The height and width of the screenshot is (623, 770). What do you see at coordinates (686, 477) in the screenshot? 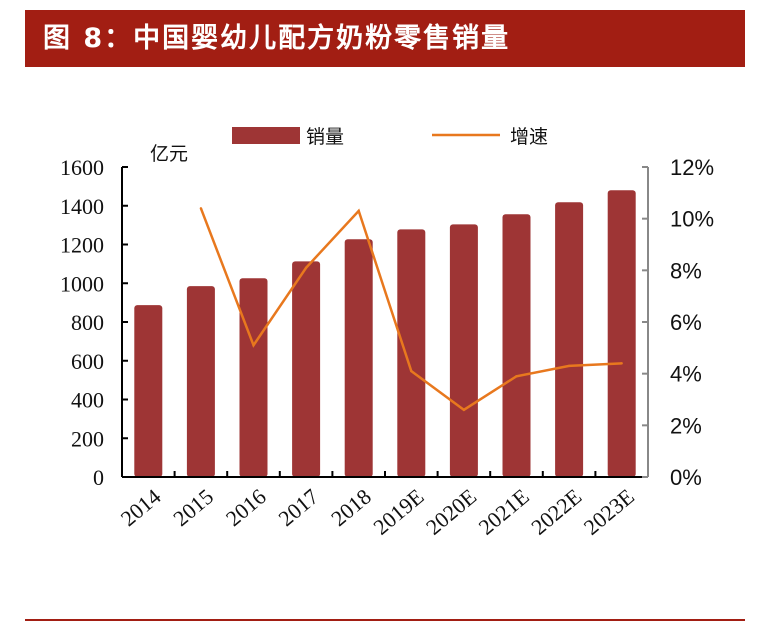
I see `right-tick-label: 0%` at bounding box center [686, 477].